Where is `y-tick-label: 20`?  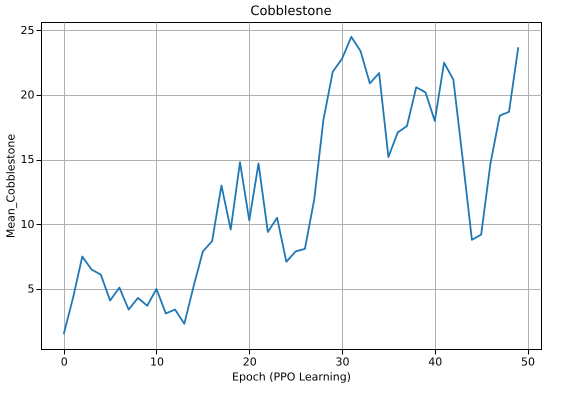 y-tick-label: 20 is located at coordinates (27, 95).